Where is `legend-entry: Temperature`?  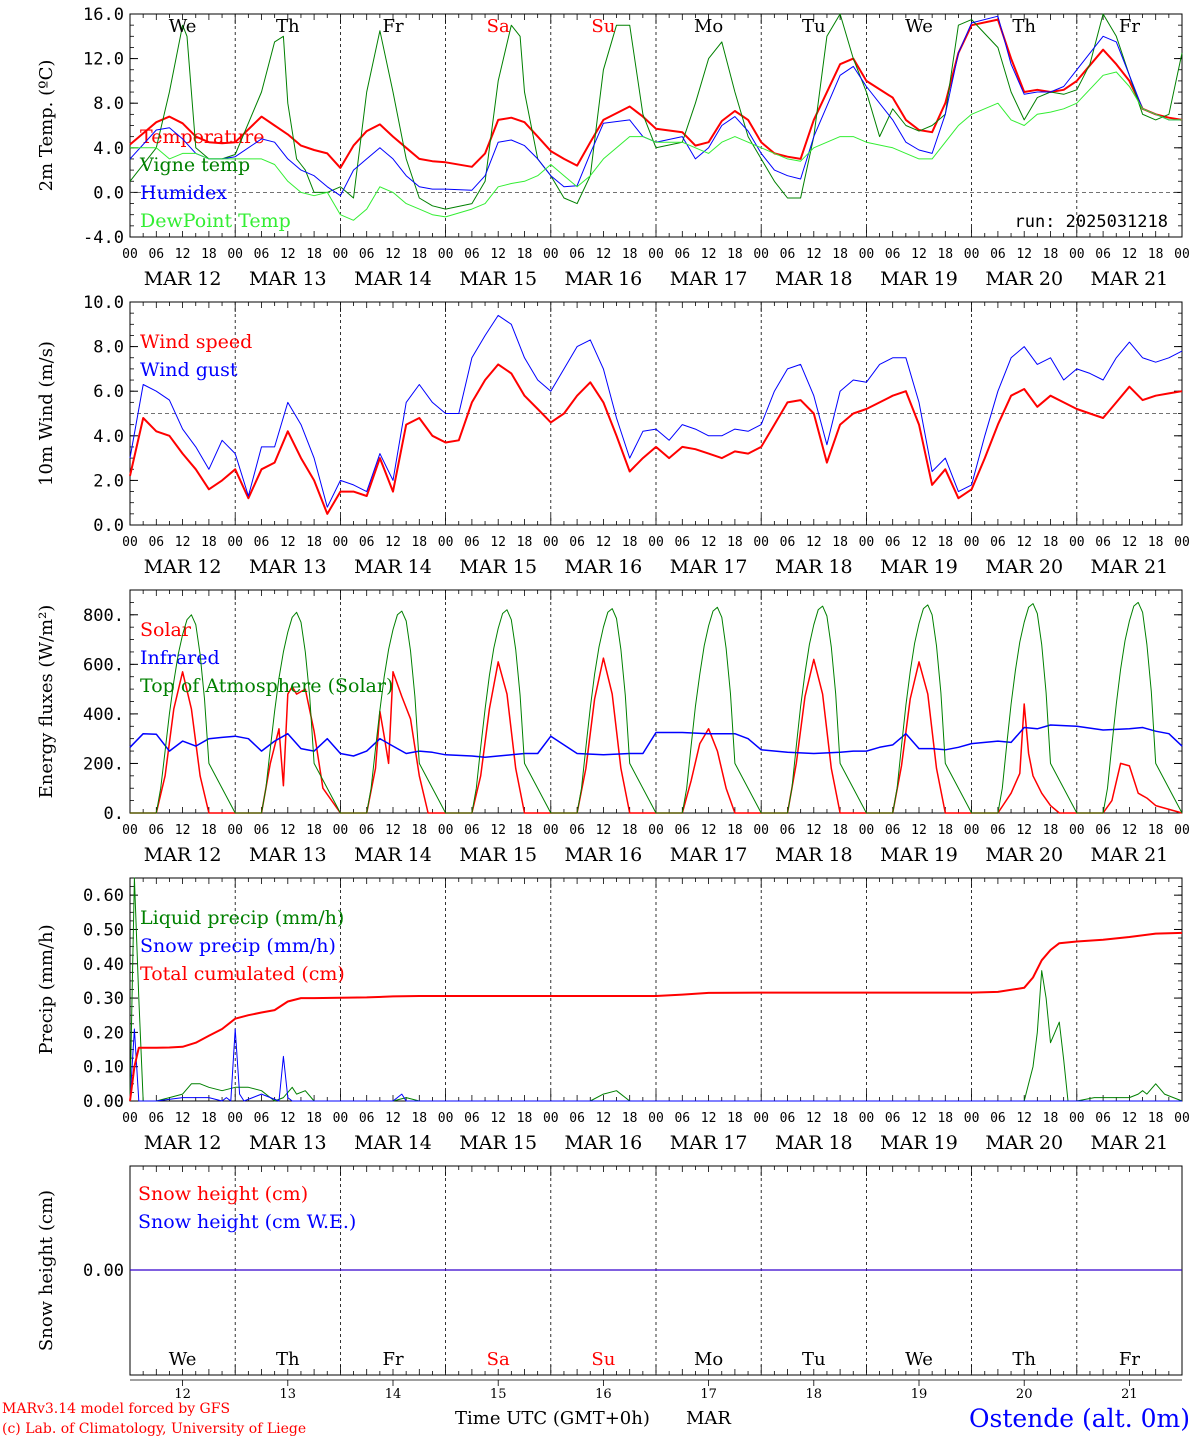 legend-entry: Temperature is located at coordinates (202, 137).